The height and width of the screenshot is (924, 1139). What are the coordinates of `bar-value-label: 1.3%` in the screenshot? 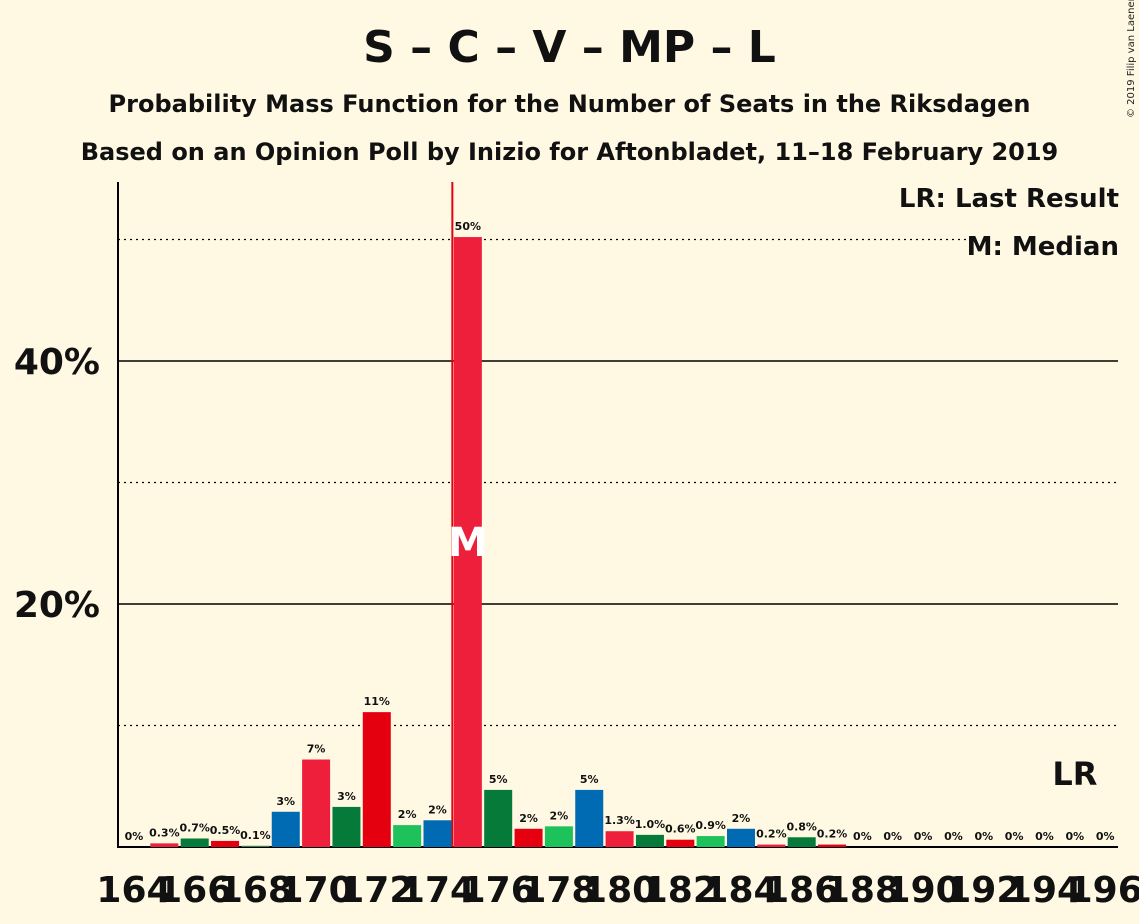 It's located at (619, 820).